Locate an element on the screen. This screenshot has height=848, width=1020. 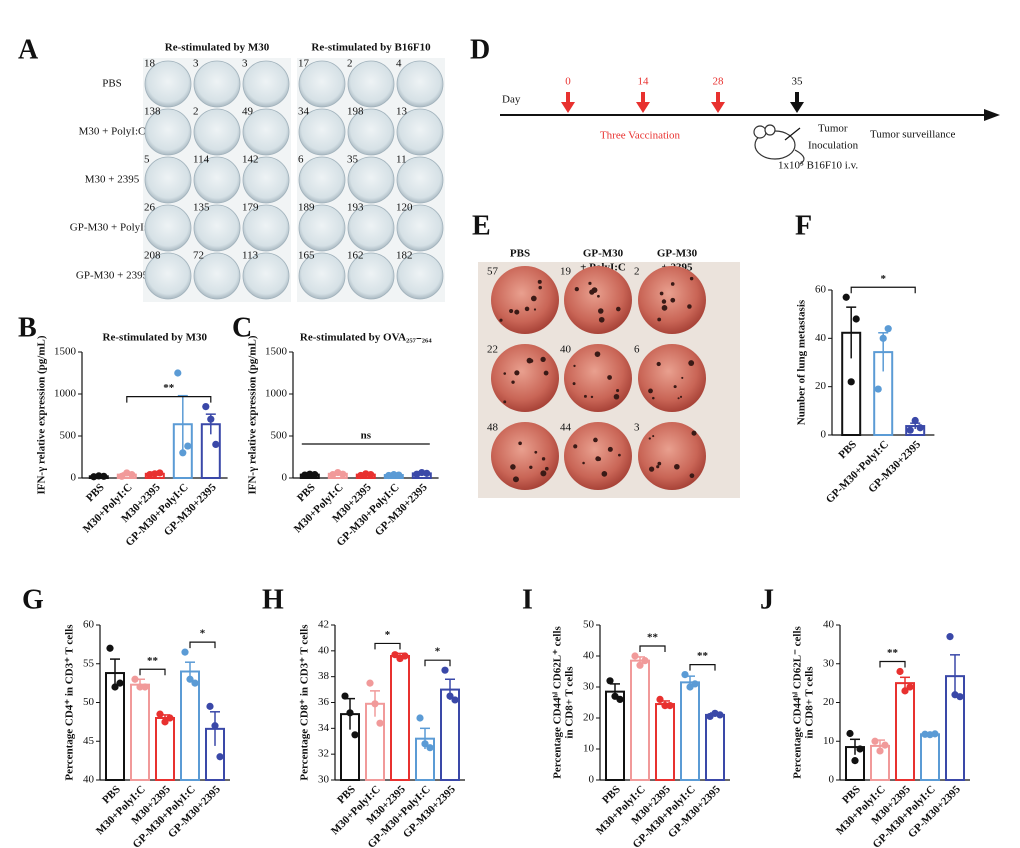
y-tick-label: 1500 is located at coordinates (65, 352).